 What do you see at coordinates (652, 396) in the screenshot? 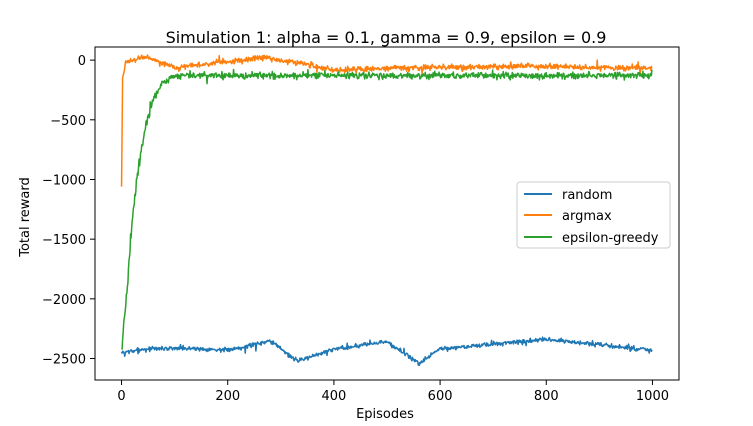
I see `x-tick-label: 1000` at bounding box center [652, 396].